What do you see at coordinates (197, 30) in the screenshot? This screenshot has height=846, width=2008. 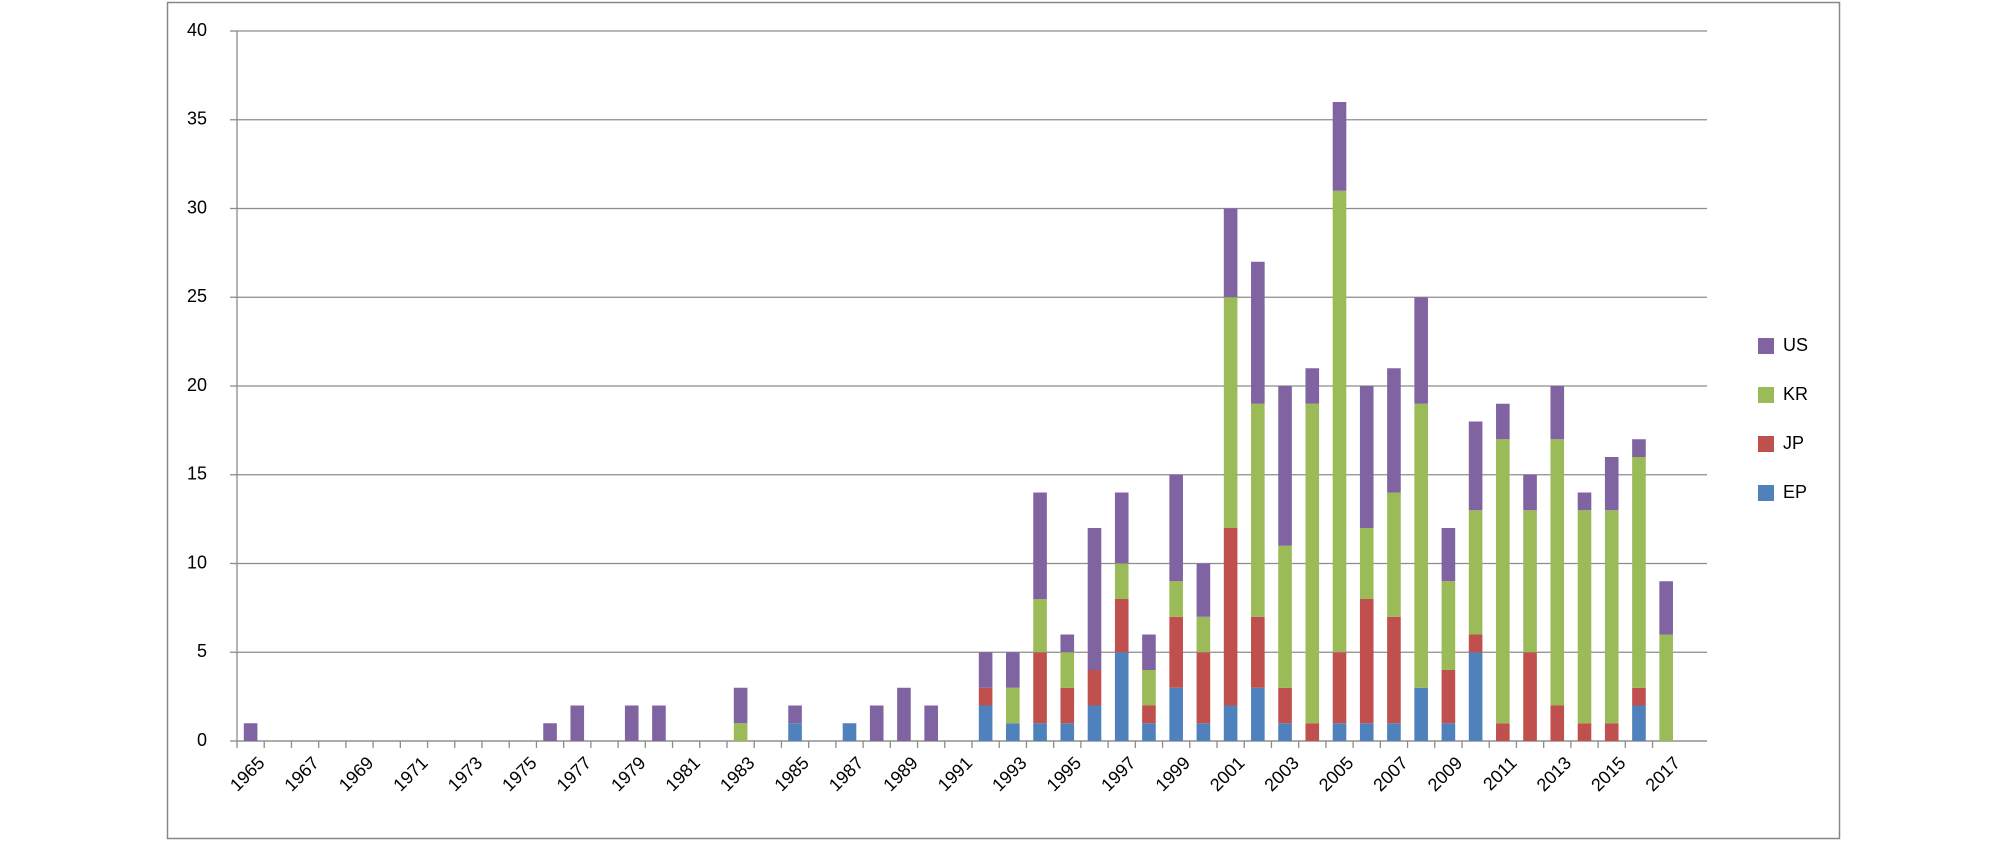 I see `y-tick-label: 40` at bounding box center [197, 30].